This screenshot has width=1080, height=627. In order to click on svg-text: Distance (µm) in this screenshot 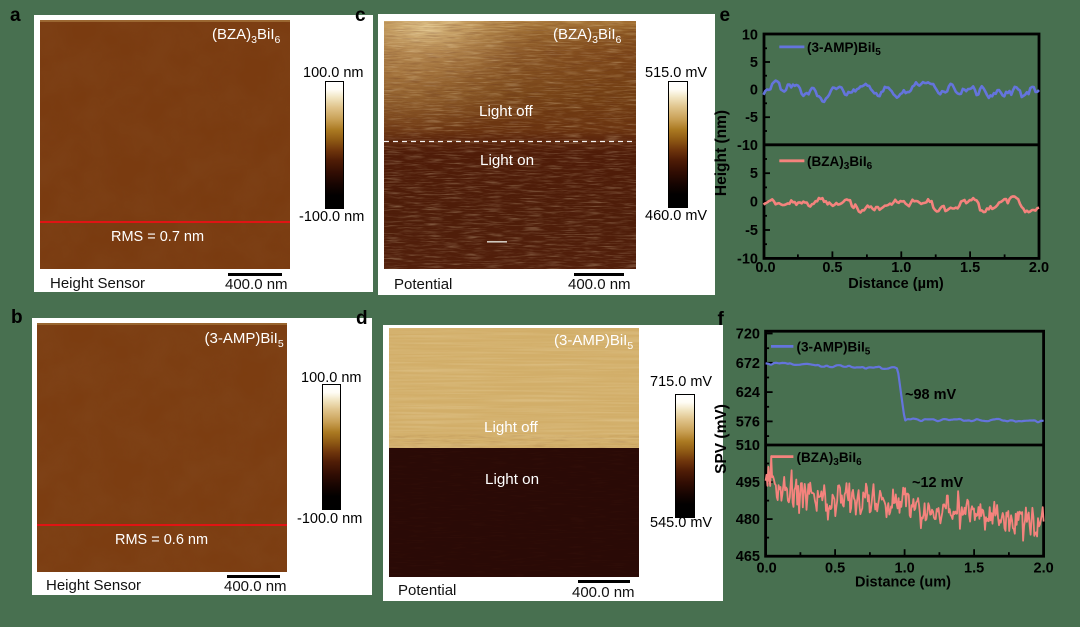, I will do `click(896, 284)`.